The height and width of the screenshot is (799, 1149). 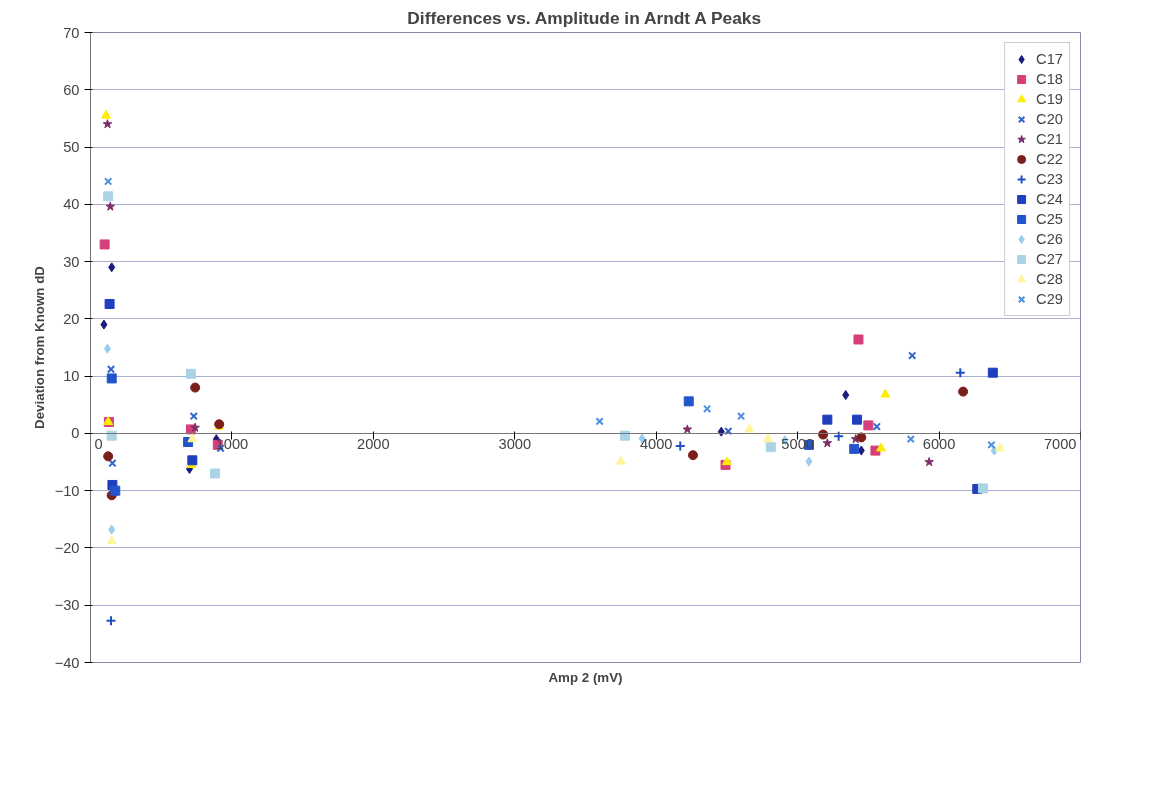 What do you see at coordinates (39, 347) in the screenshot?
I see `y-axis-title: Deviation from Known dD` at bounding box center [39, 347].